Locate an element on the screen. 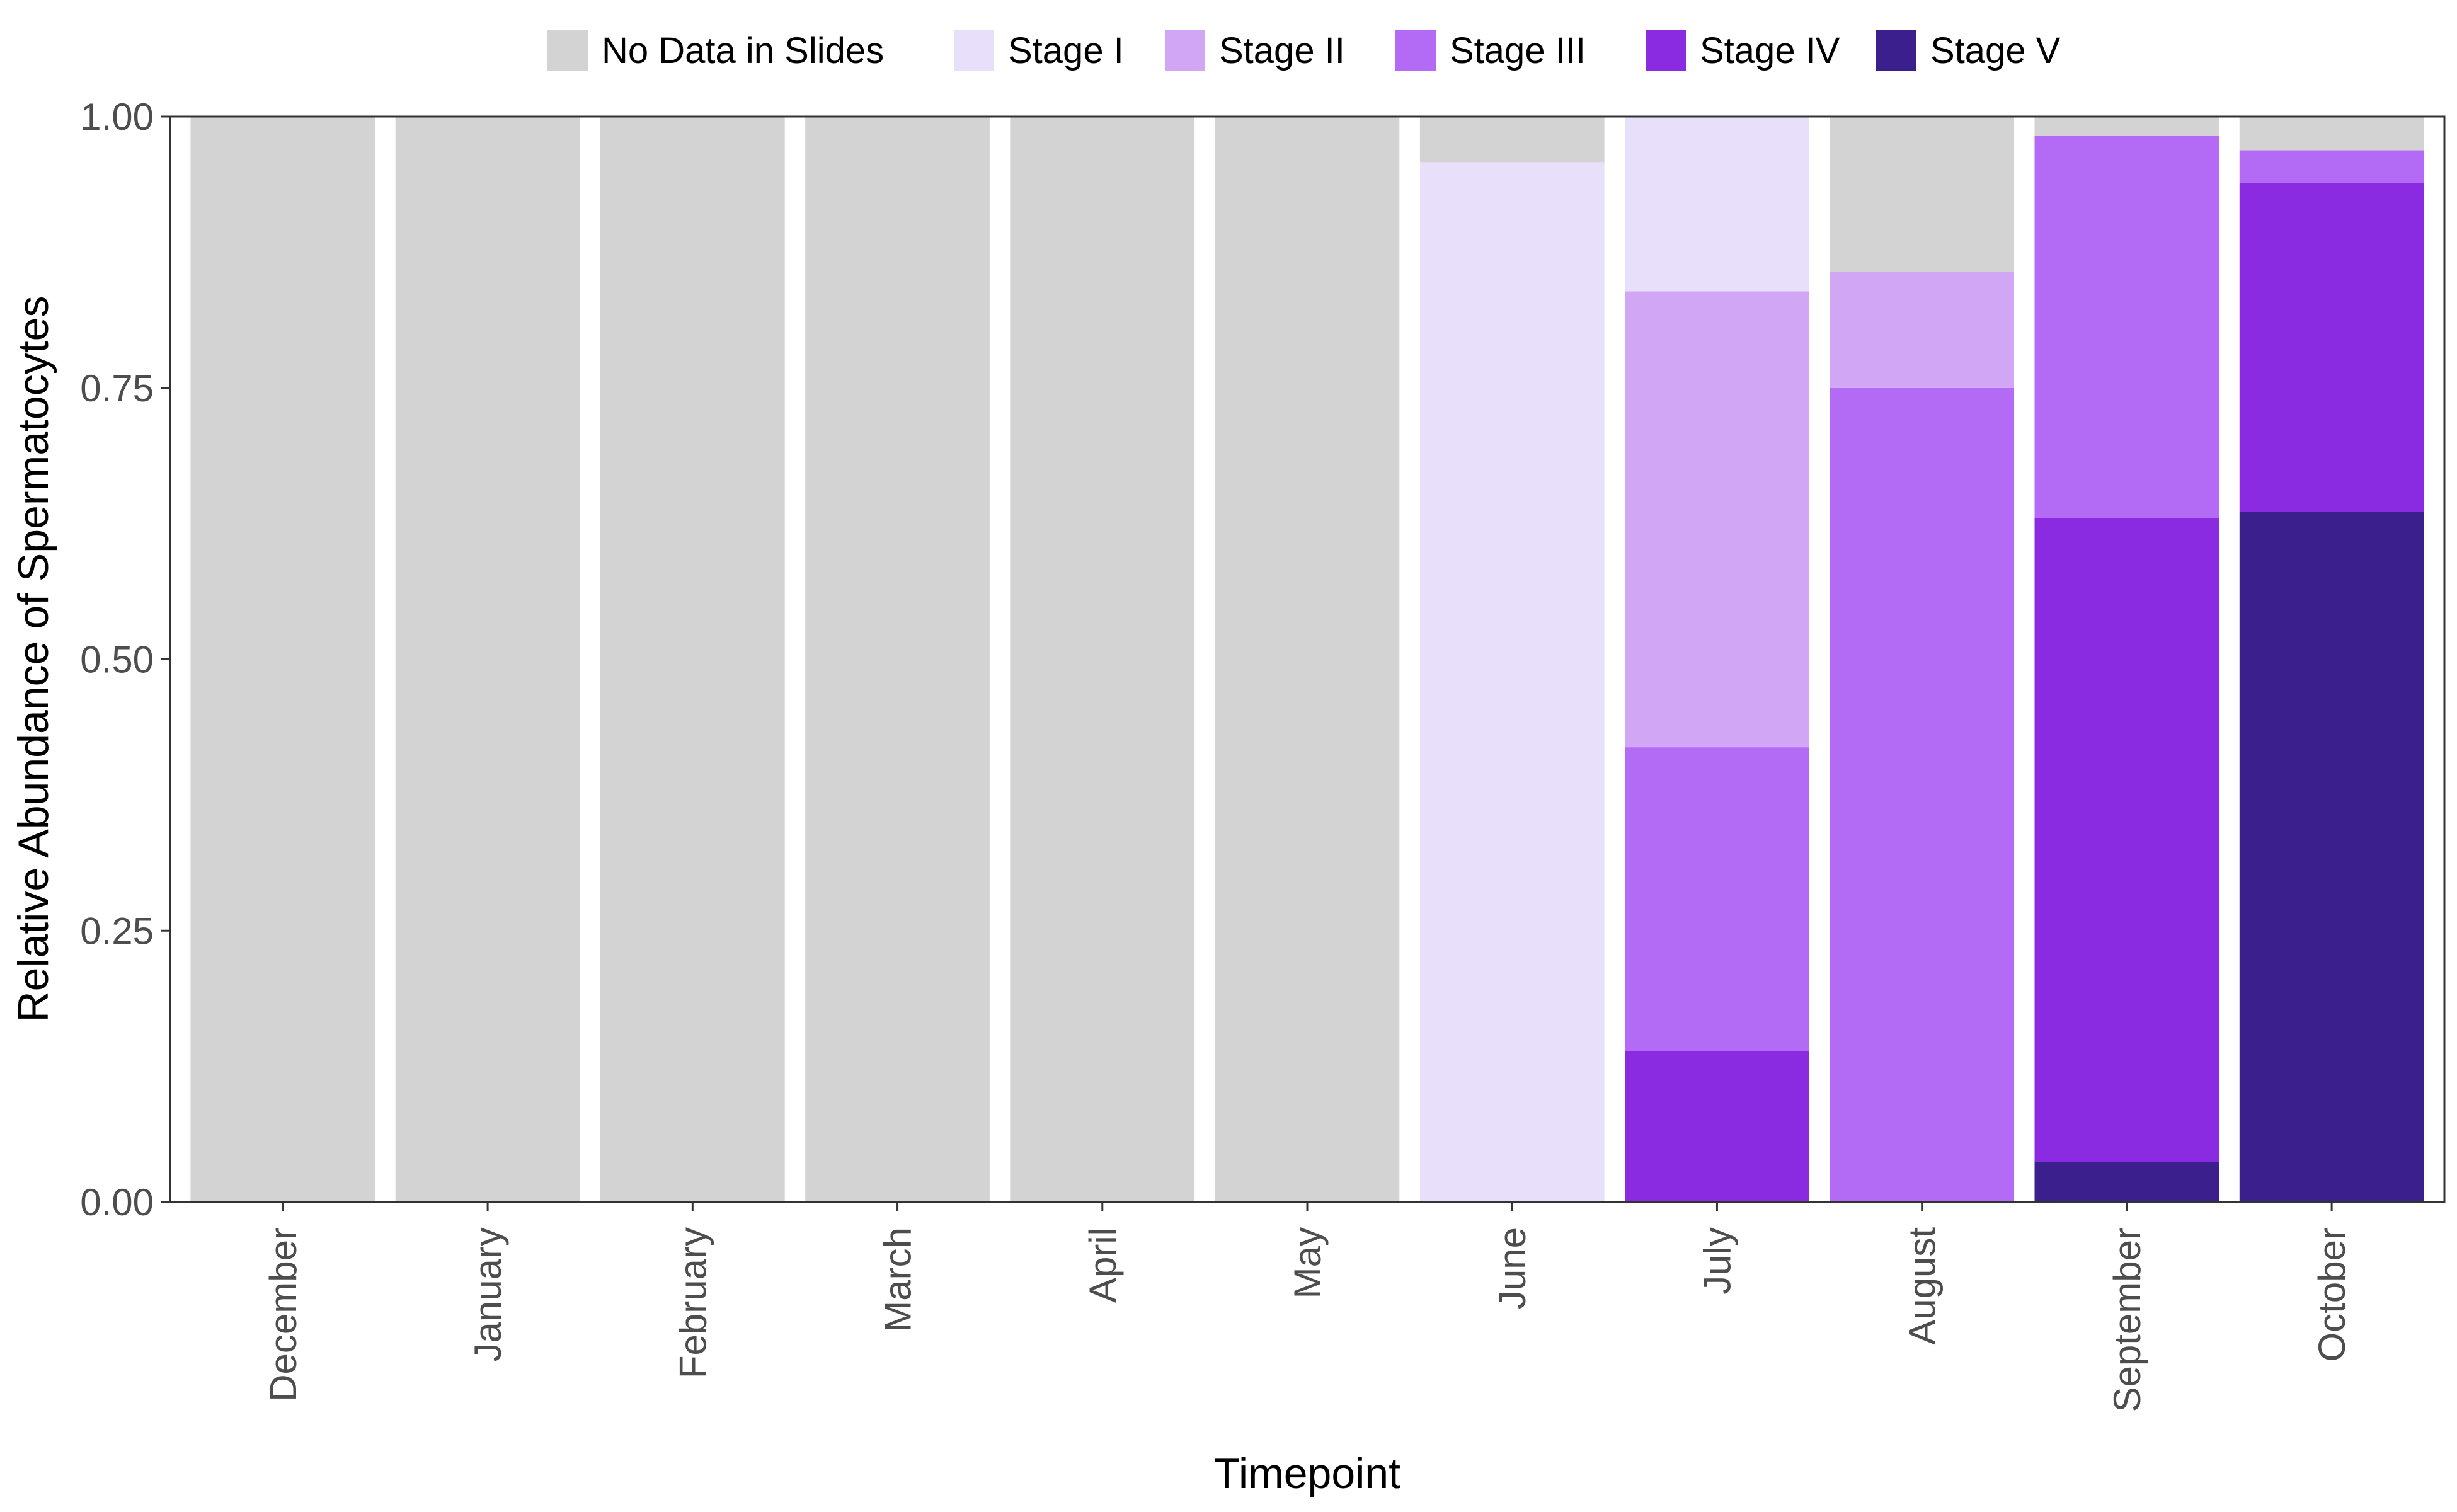 Image resolution: width=2457 pixels, height=1512 pixels. x-tick-label-april: April is located at coordinates (1103, 1265).